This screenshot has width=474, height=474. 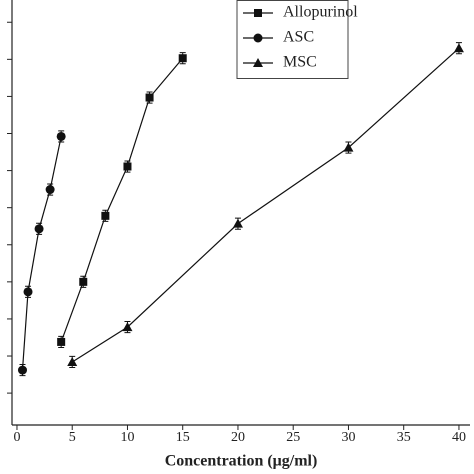 I want to click on series-line, so click(x=41, y=253).